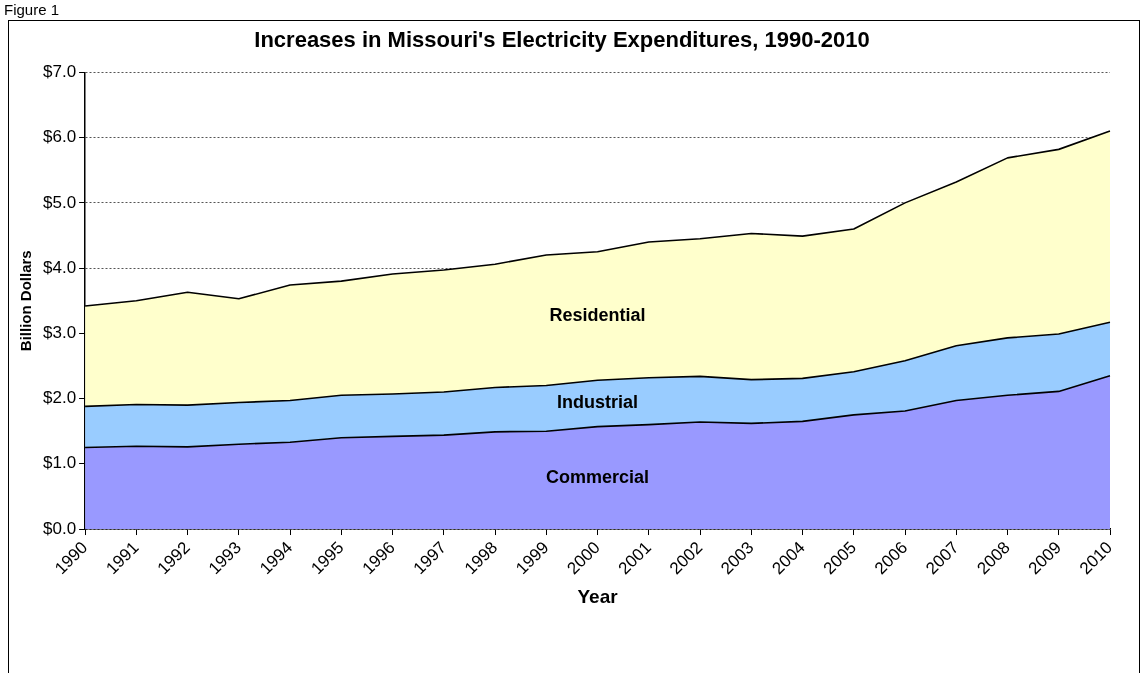  Describe the element at coordinates (59, 398) in the screenshot. I see `y-tick-label: $2.0` at that location.